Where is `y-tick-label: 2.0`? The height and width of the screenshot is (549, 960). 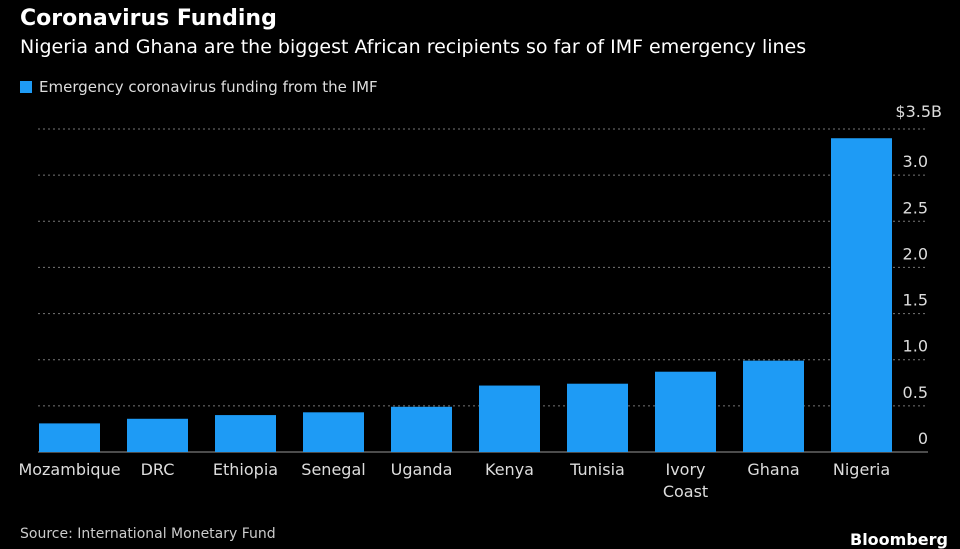 y-tick-label: 2.0 is located at coordinates (915, 253).